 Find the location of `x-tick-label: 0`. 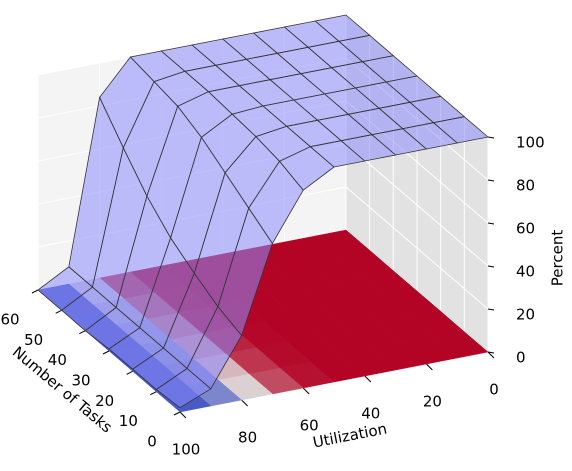

x-tick-label: 0 is located at coordinates (494, 390).